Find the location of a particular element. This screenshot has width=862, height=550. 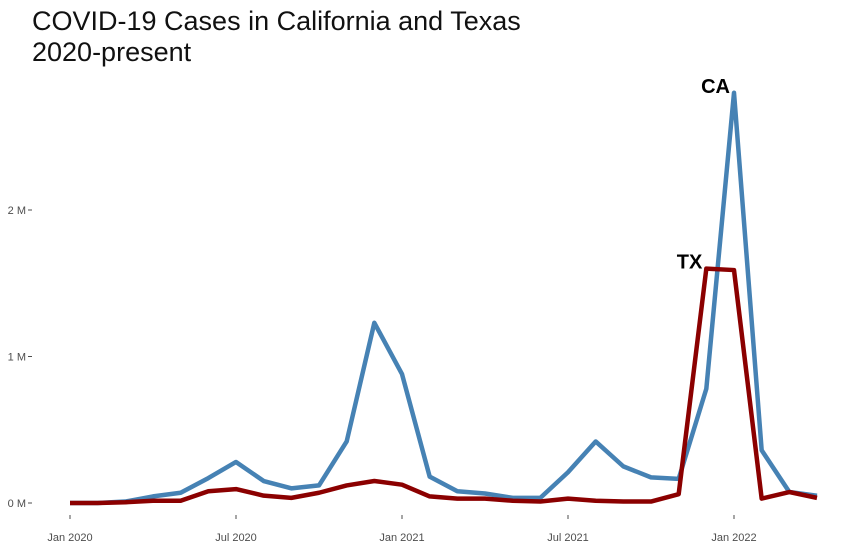

x-tick-label: Jul 2020 is located at coordinates (236, 538).